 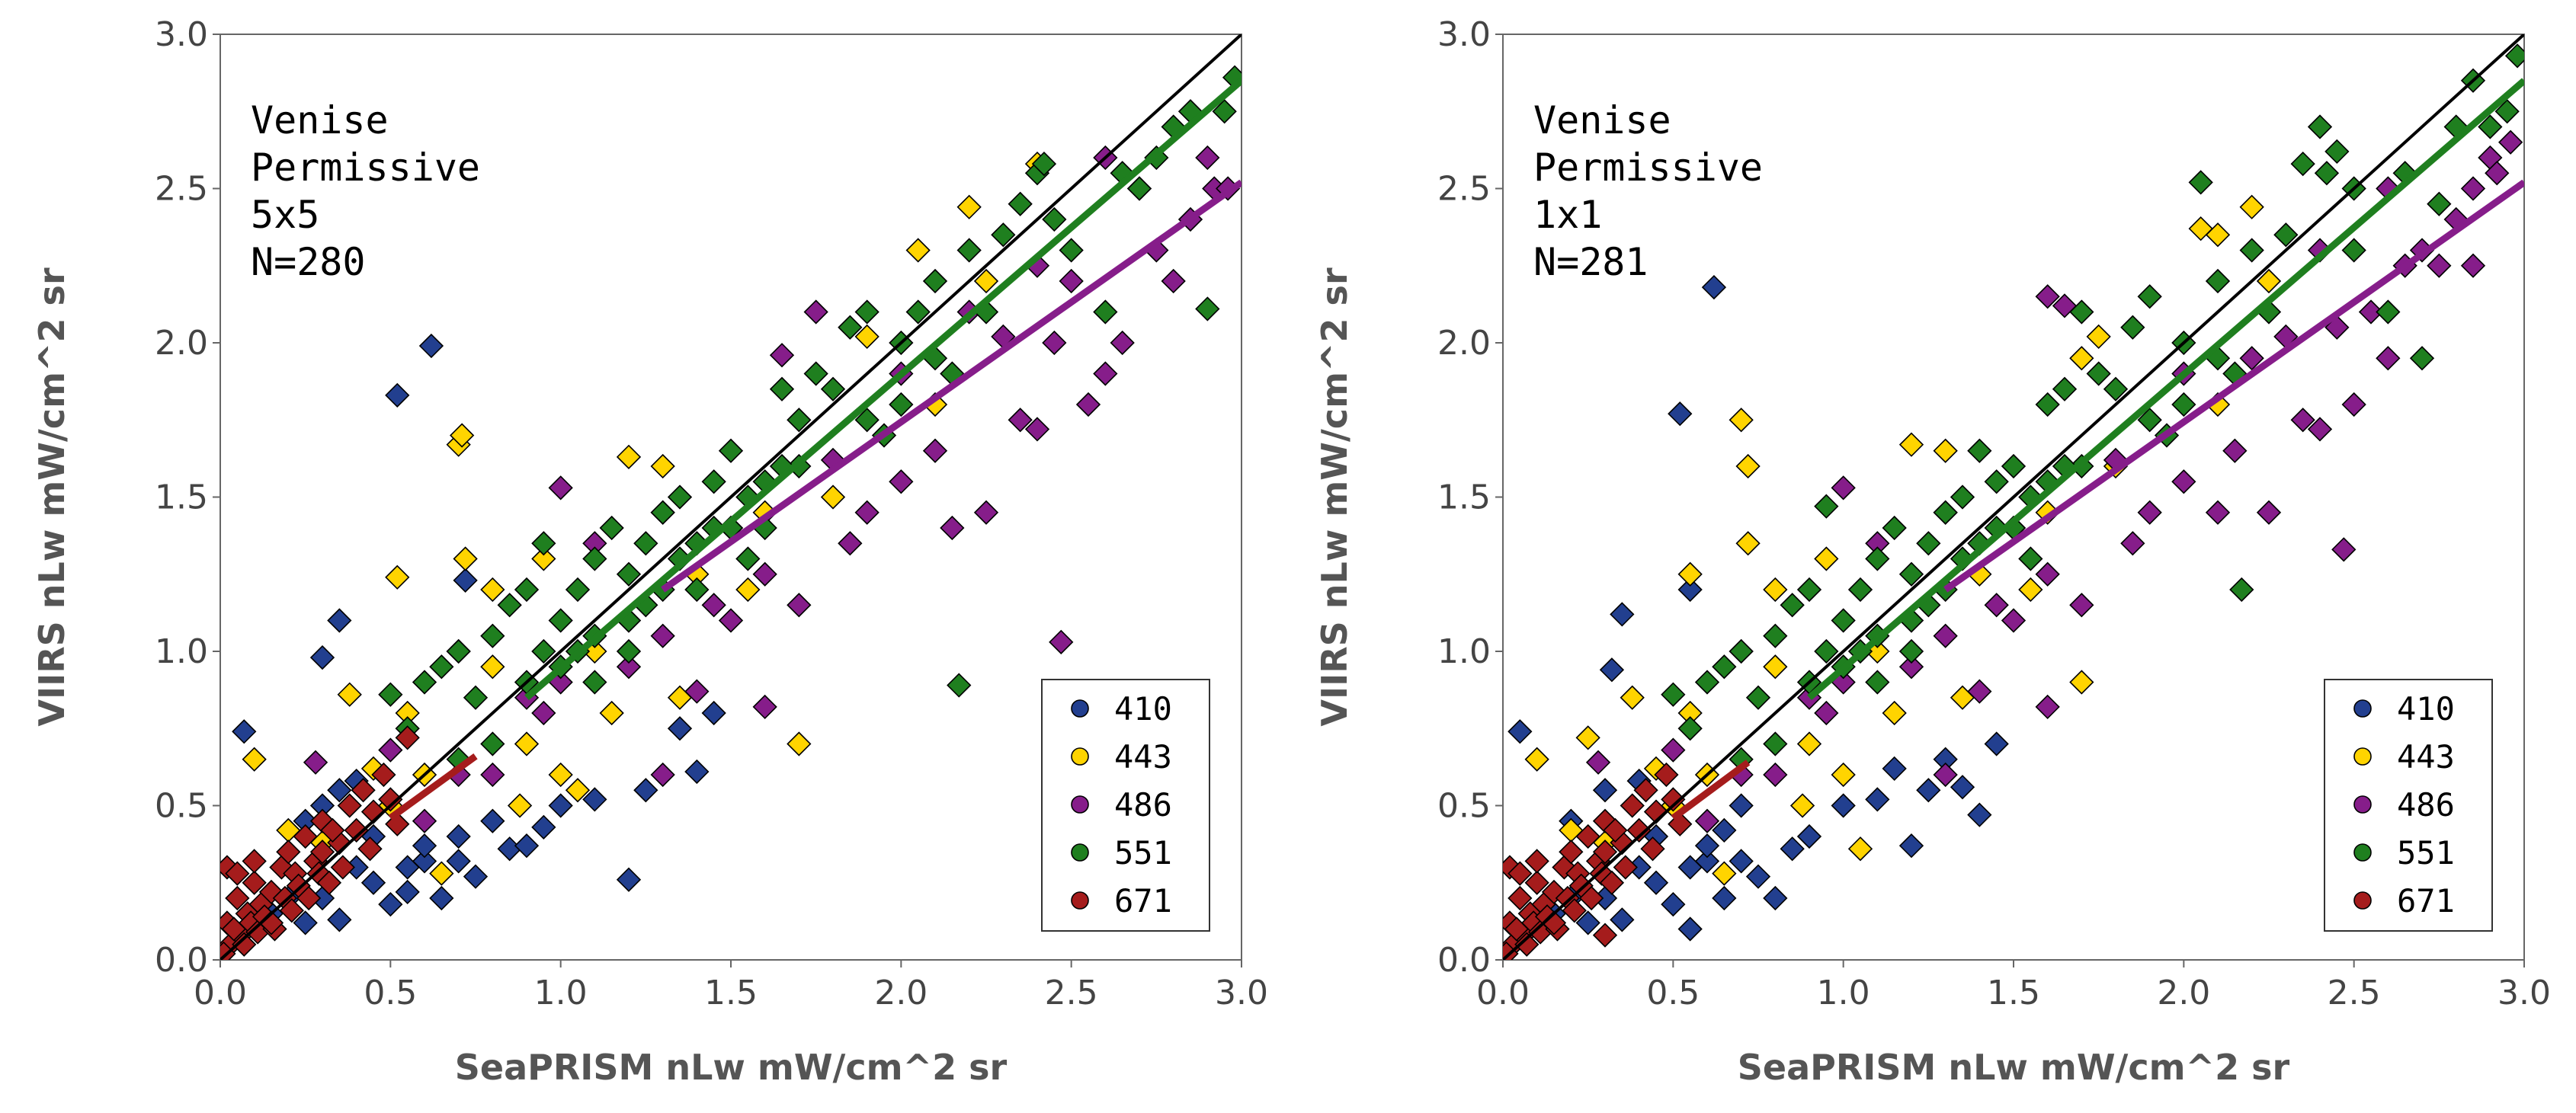 I want to click on x-axis-title: SeaPRISM nLw mW/cm^2 sr, so click(x=731, y=1067).